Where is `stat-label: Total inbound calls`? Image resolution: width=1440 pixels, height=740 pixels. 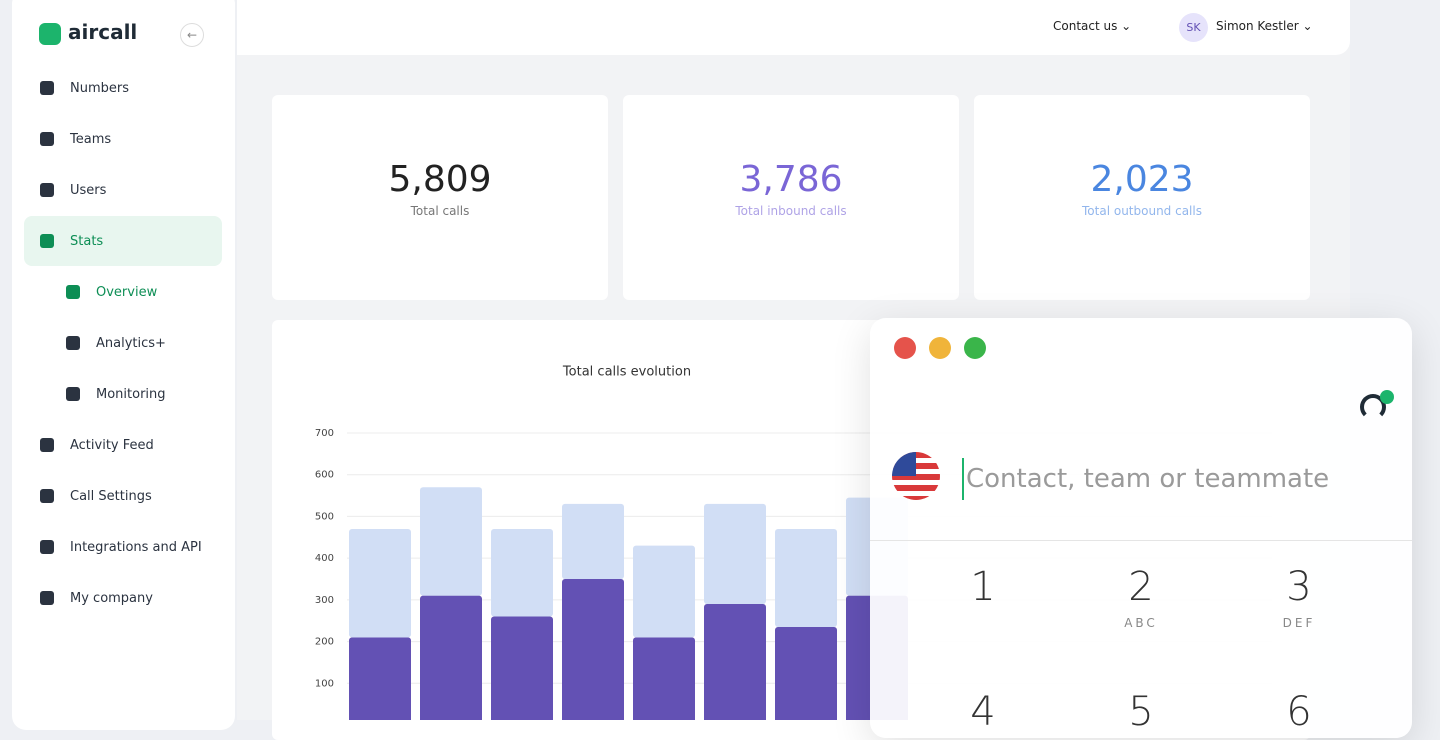 stat-label: Total inbound calls is located at coordinates (791, 211).